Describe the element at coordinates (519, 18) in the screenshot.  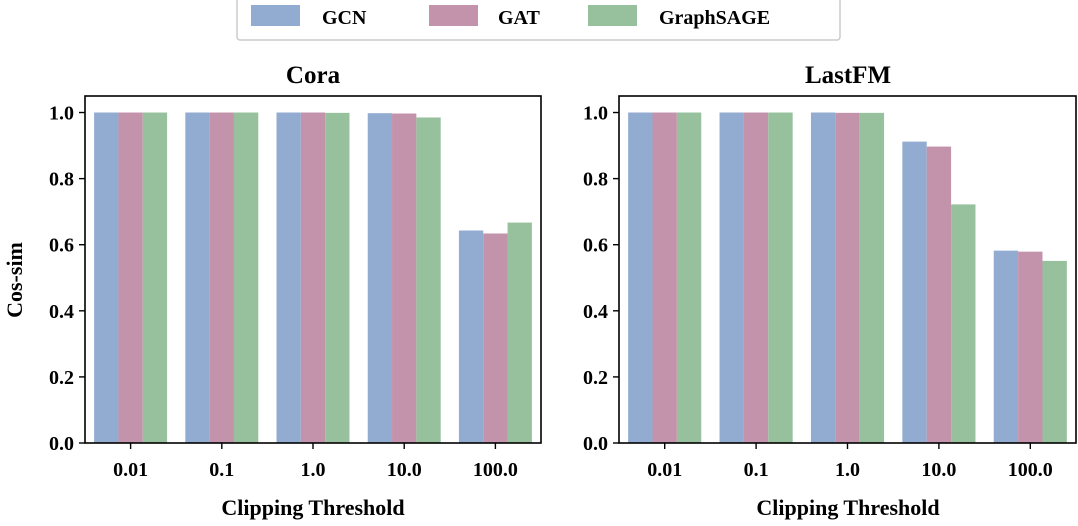
I see `legend-label-gat: GAT` at that location.